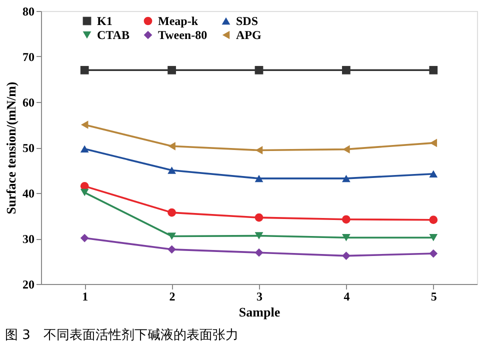 This screenshot has width=502, height=347. Describe the element at coordinates (11, 148) in the screenshot. I see `y-axis-title: Surface tension/(mN/m)` at that location.